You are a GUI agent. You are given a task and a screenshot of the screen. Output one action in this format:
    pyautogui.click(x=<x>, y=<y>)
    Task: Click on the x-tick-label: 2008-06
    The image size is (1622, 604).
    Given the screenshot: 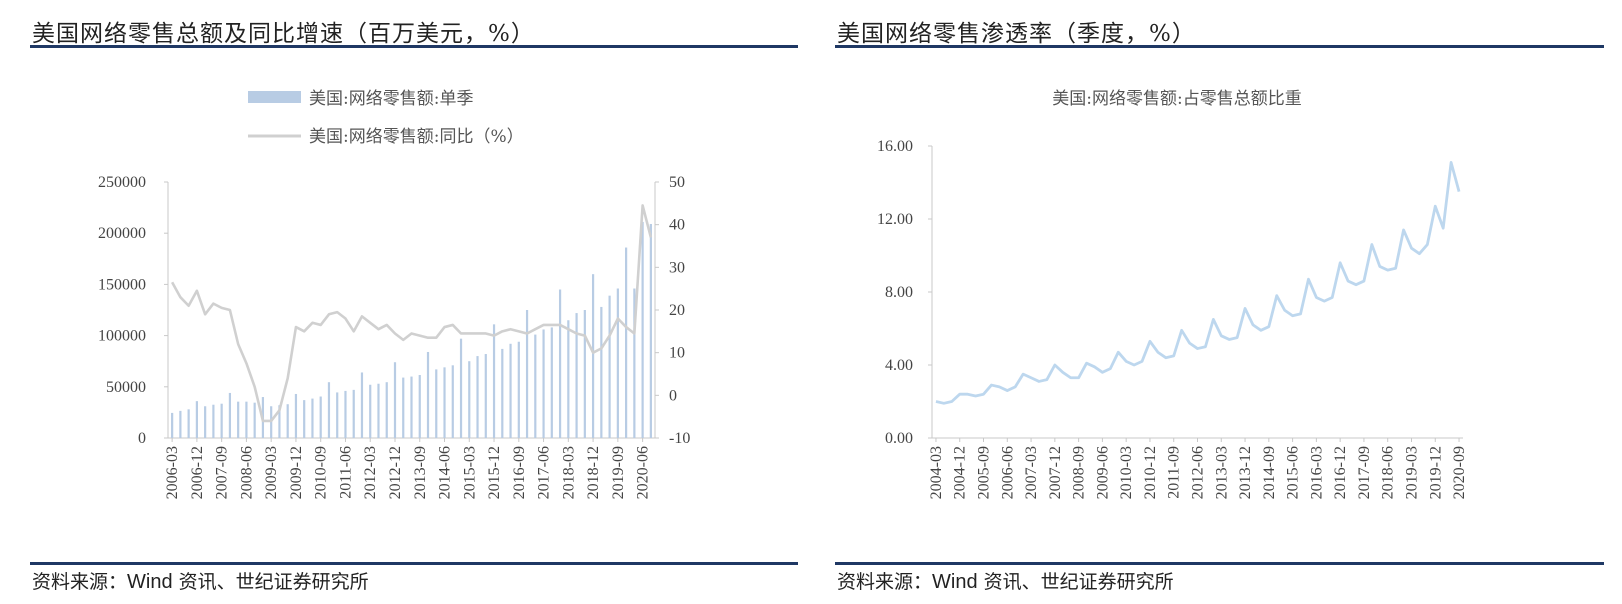 What is the action you would take?
    pyautogui.click(x=246, y=472)
    